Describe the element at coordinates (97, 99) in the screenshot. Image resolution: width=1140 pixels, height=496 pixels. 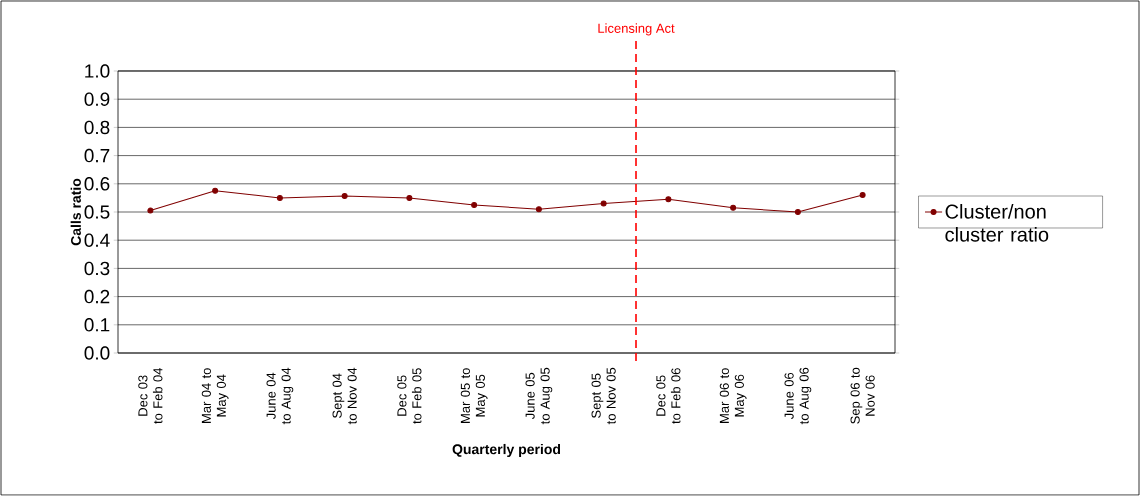
I see `y-tick-label: 0.9` at that location.